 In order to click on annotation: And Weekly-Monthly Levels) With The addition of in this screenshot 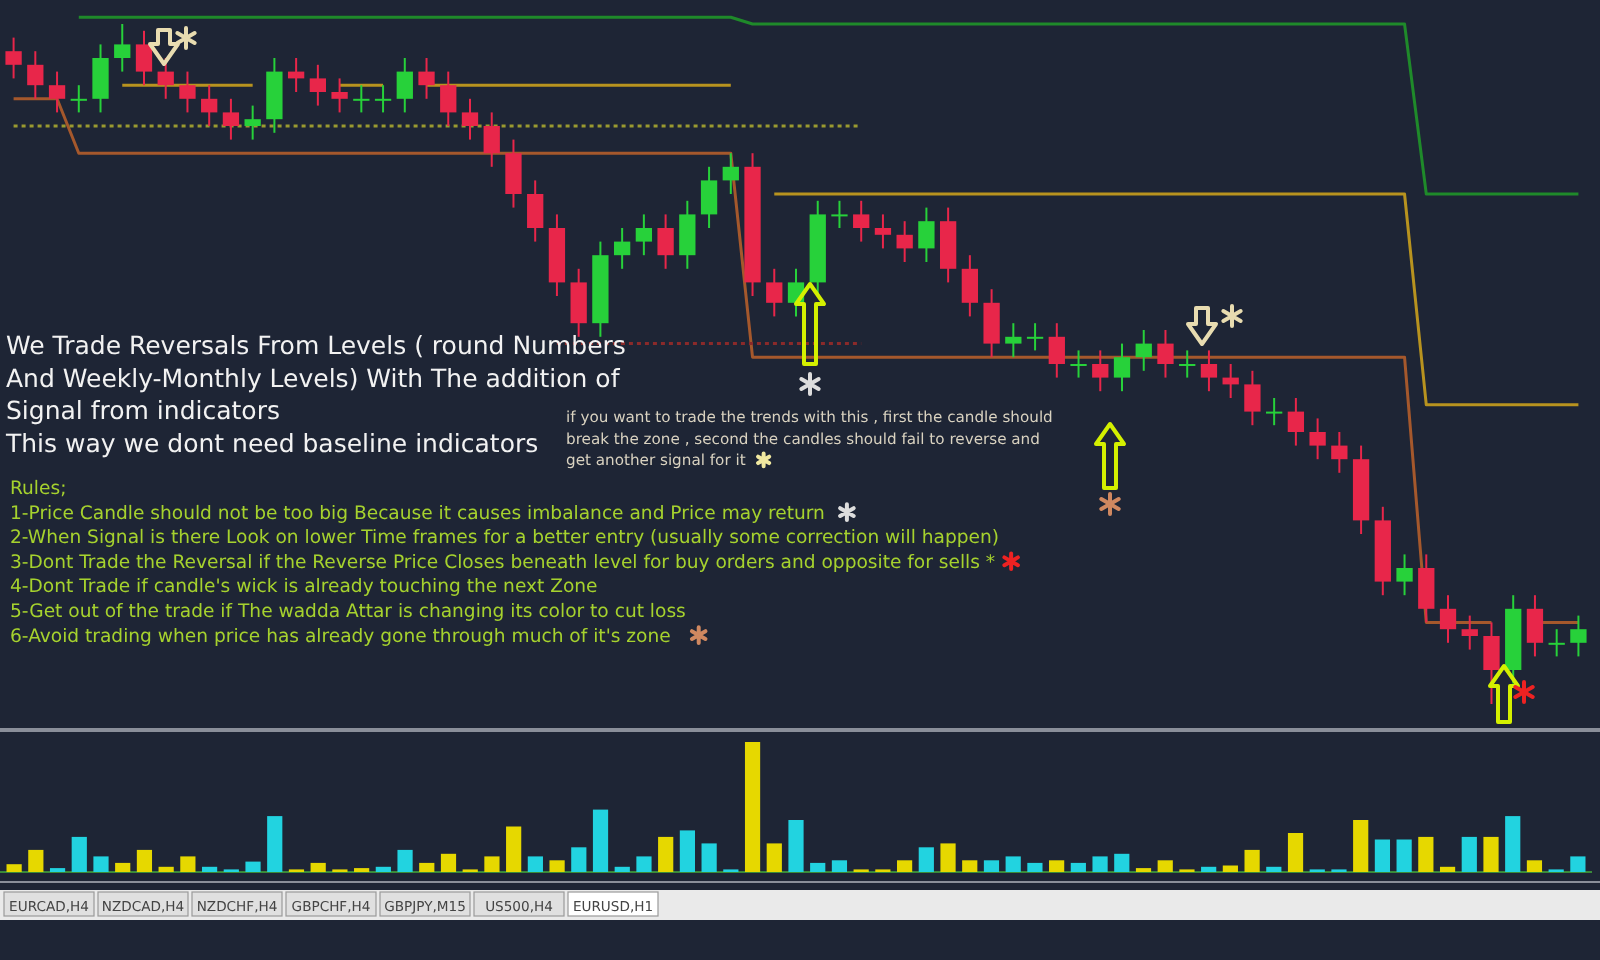, I will do `click(313, 377)`.